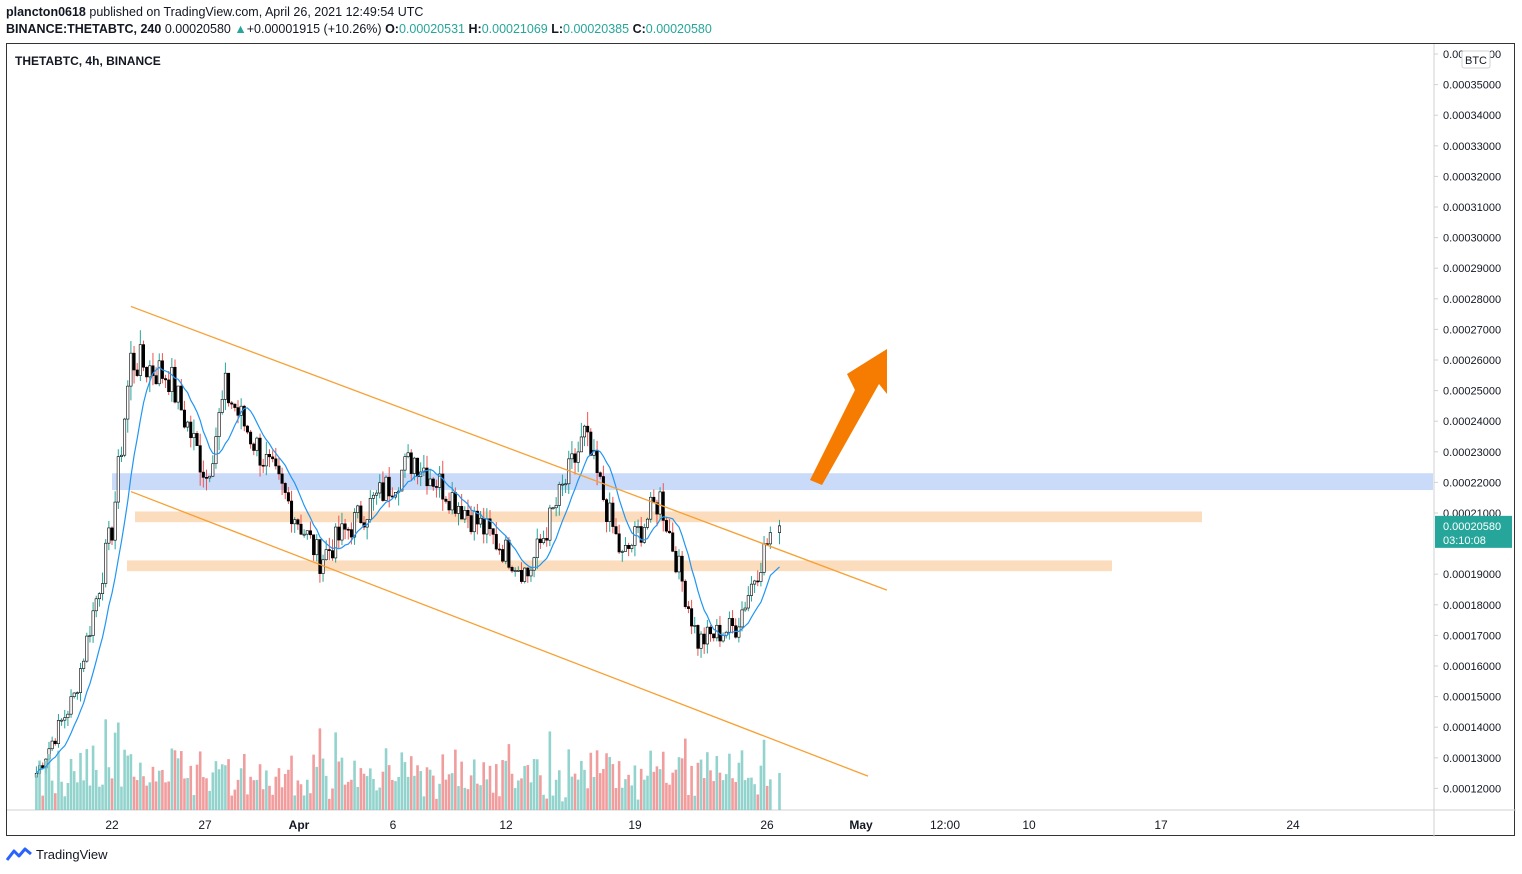 The image size is (1522, 874). I want to click on resistance-blue, so click(772, 482).